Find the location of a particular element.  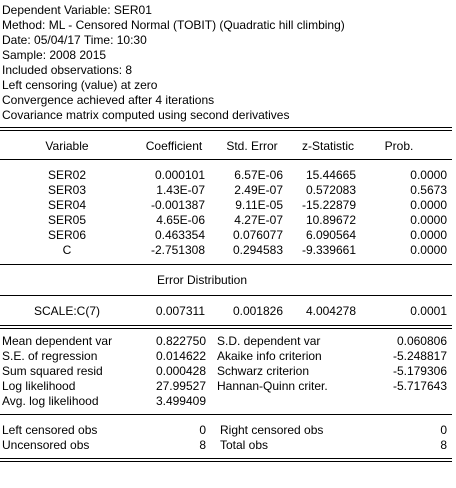

header-line: Dependent Variable: SER01 is located at coordinates (77, 10).